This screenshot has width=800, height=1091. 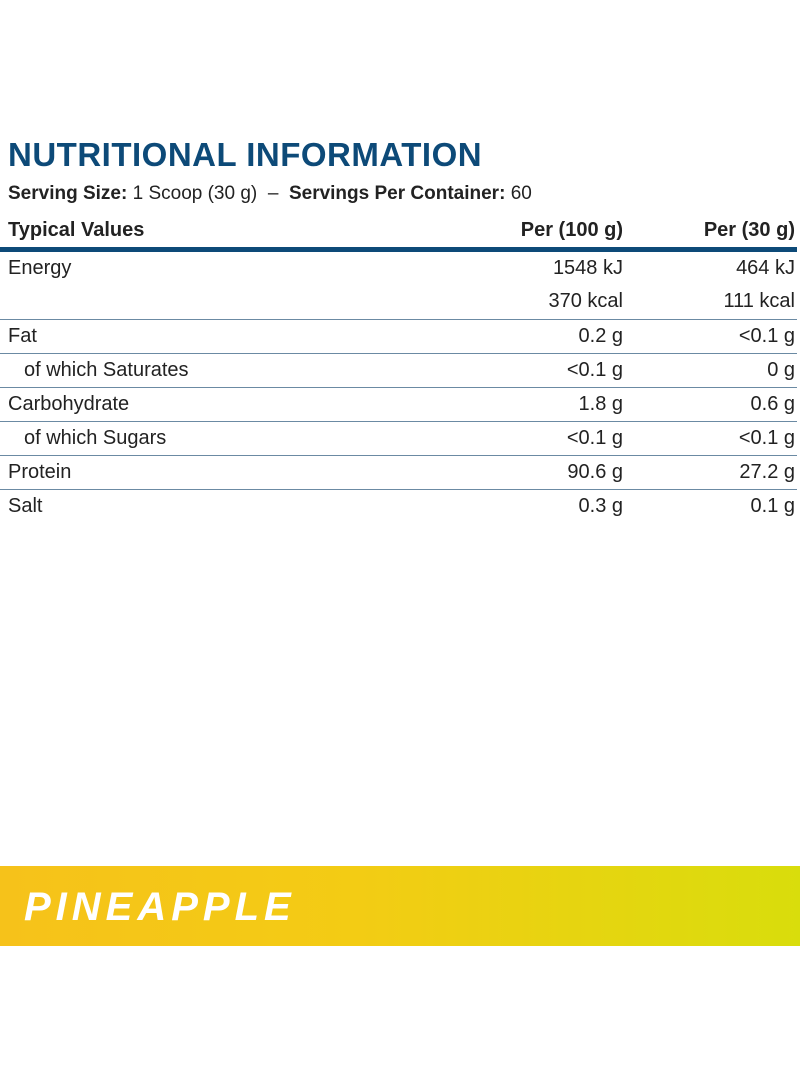 I want to click on serving-size-label: Serving Size:, so click(x=68, y=193).